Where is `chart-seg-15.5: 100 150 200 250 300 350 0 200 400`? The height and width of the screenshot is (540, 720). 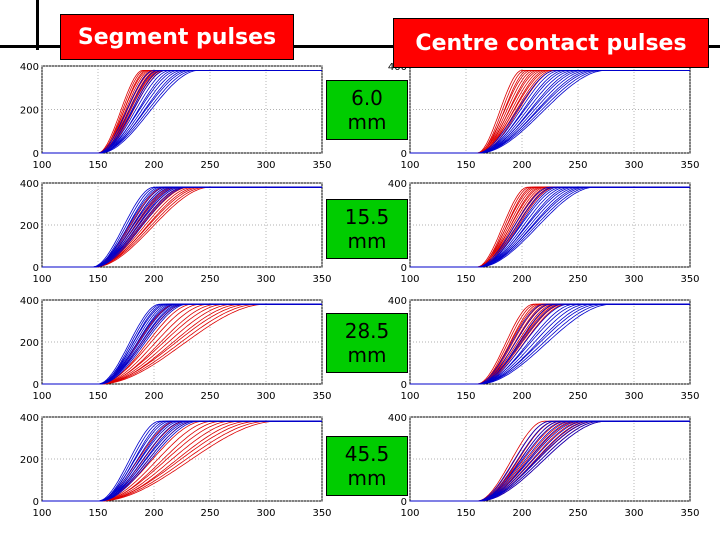 chart-seg-15.5: 100 150 200 250 300 350 0 200 400 is located at coordinates (176, 232).